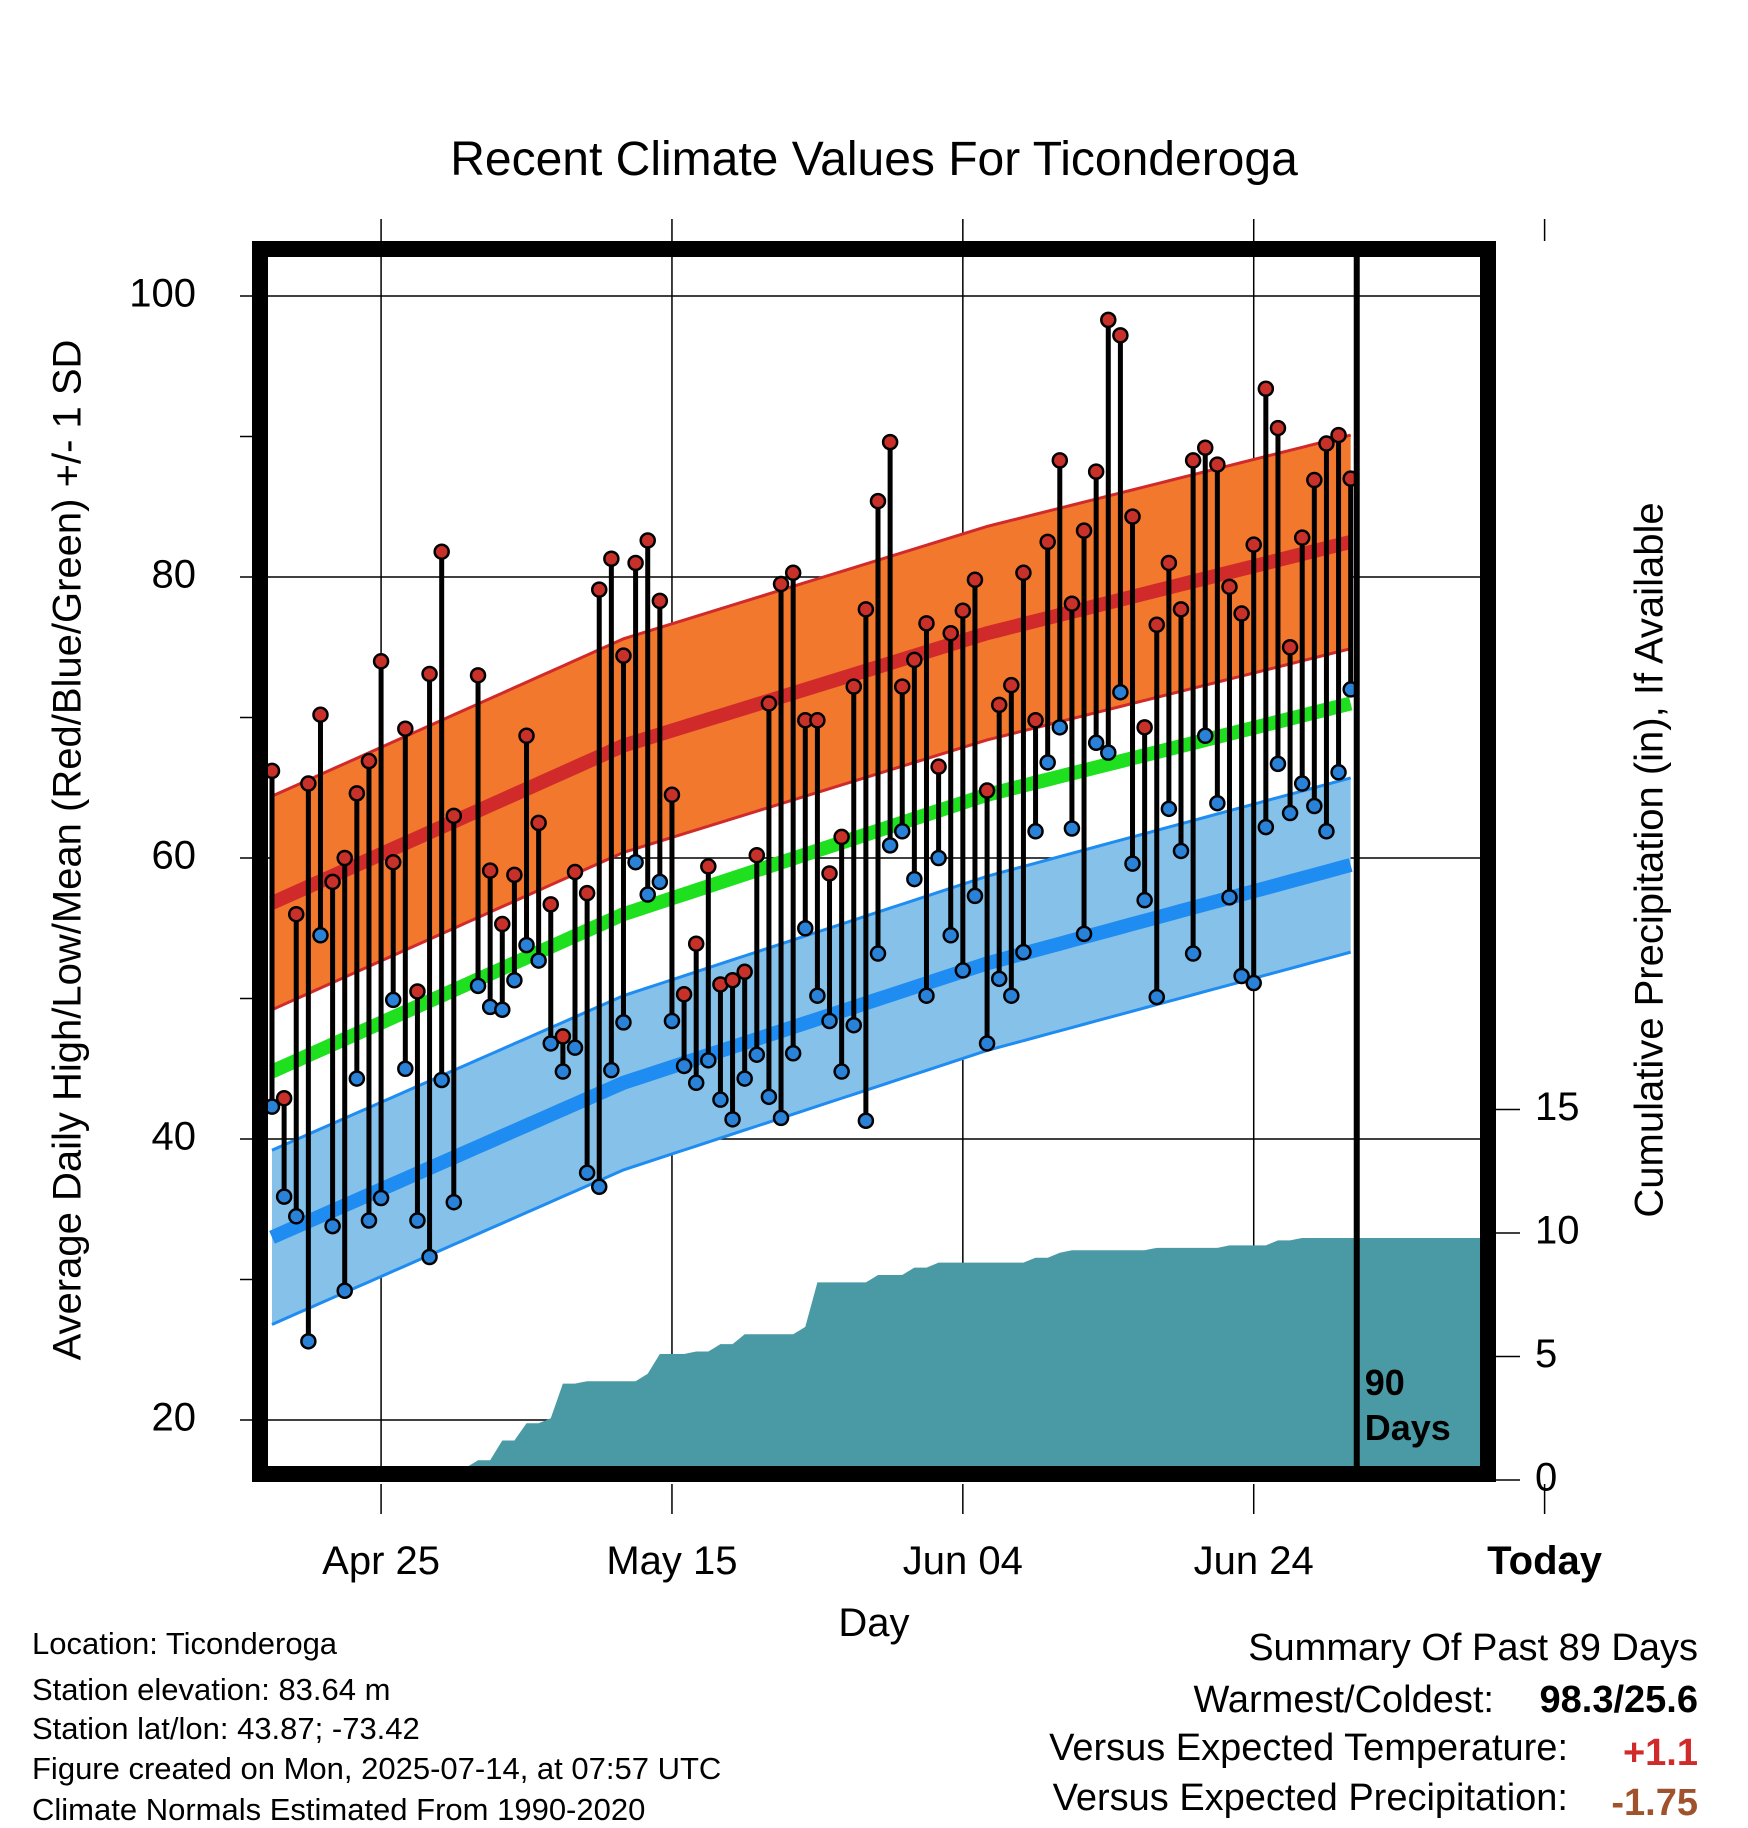 The image size is (1748, 1828). I want to click on summary-temp-label: Versus Expected Temperature:, so click(1308, 1748).